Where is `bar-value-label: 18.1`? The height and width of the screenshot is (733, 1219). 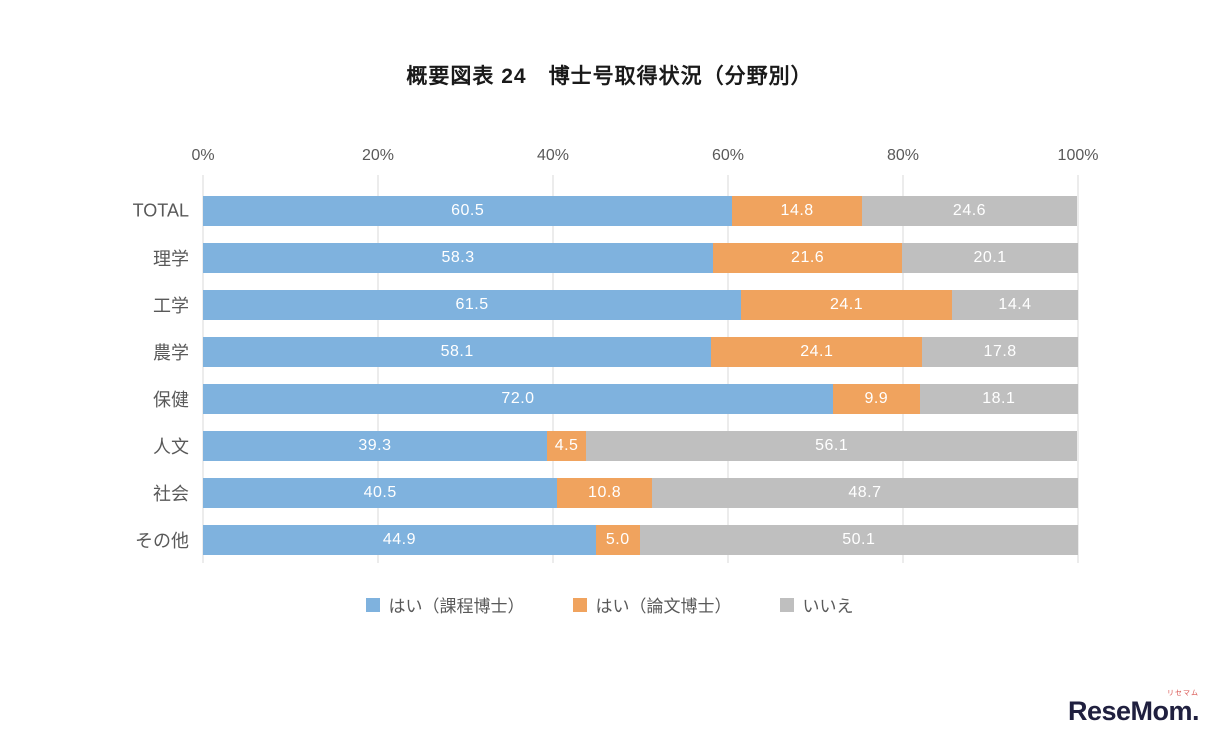 bar-value-label: 18.1 is located at coordinates (999, 398).